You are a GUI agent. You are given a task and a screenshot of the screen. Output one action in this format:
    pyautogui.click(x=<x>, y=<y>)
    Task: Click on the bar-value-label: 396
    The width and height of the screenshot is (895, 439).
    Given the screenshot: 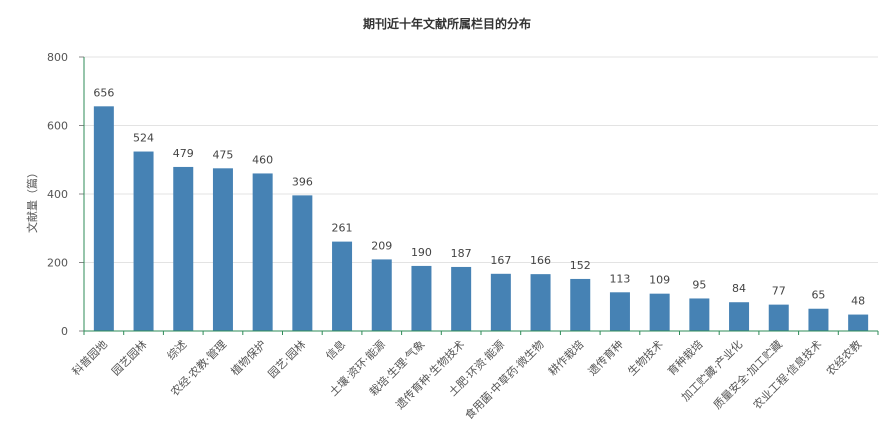 What is the action you would take?
    pyautogui.click(x=302, y=181)
    